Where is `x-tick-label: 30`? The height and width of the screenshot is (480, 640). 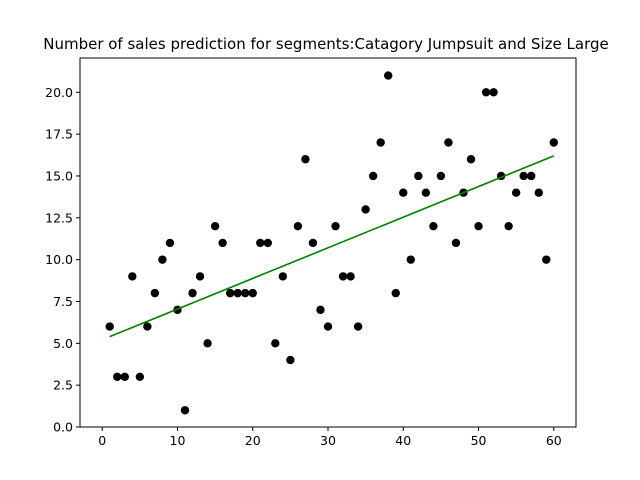
x-tick-label: 30 is located at coordinates (328, 440).